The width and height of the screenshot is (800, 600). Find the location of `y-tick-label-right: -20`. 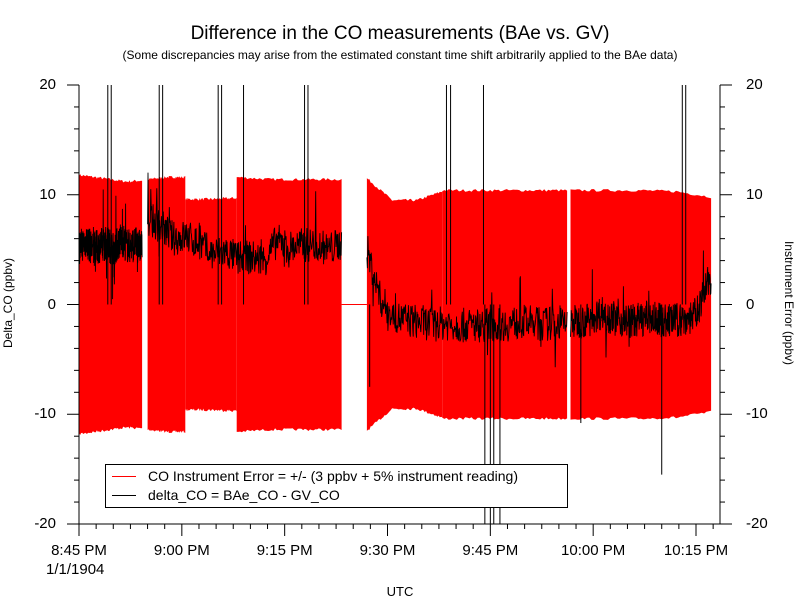

y-tick-label-right: -20 is located at coordinates (757, 523).